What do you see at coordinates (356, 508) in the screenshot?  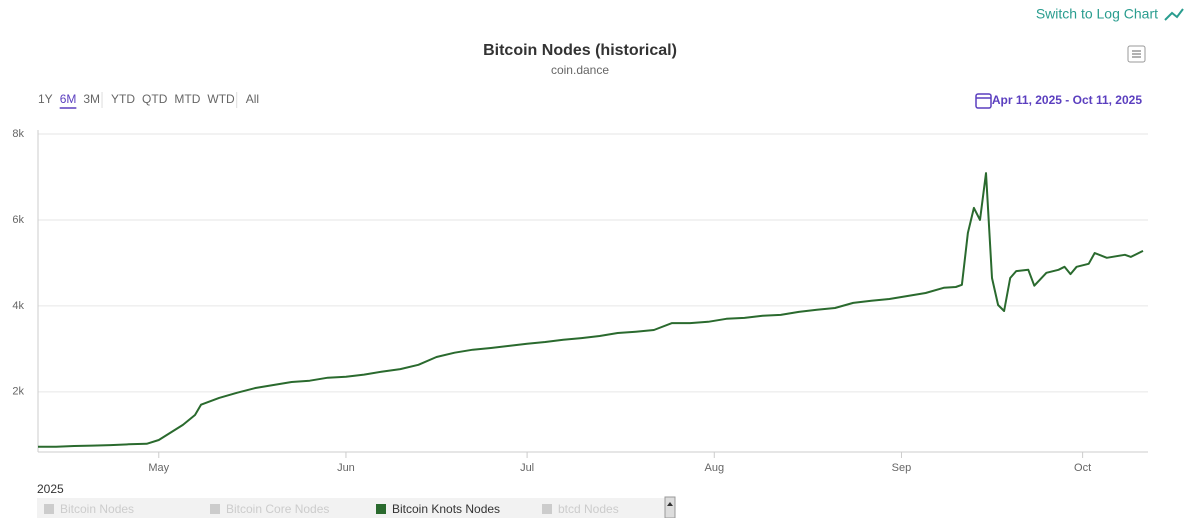 I see `navigator` at bounding box center [356, 508].